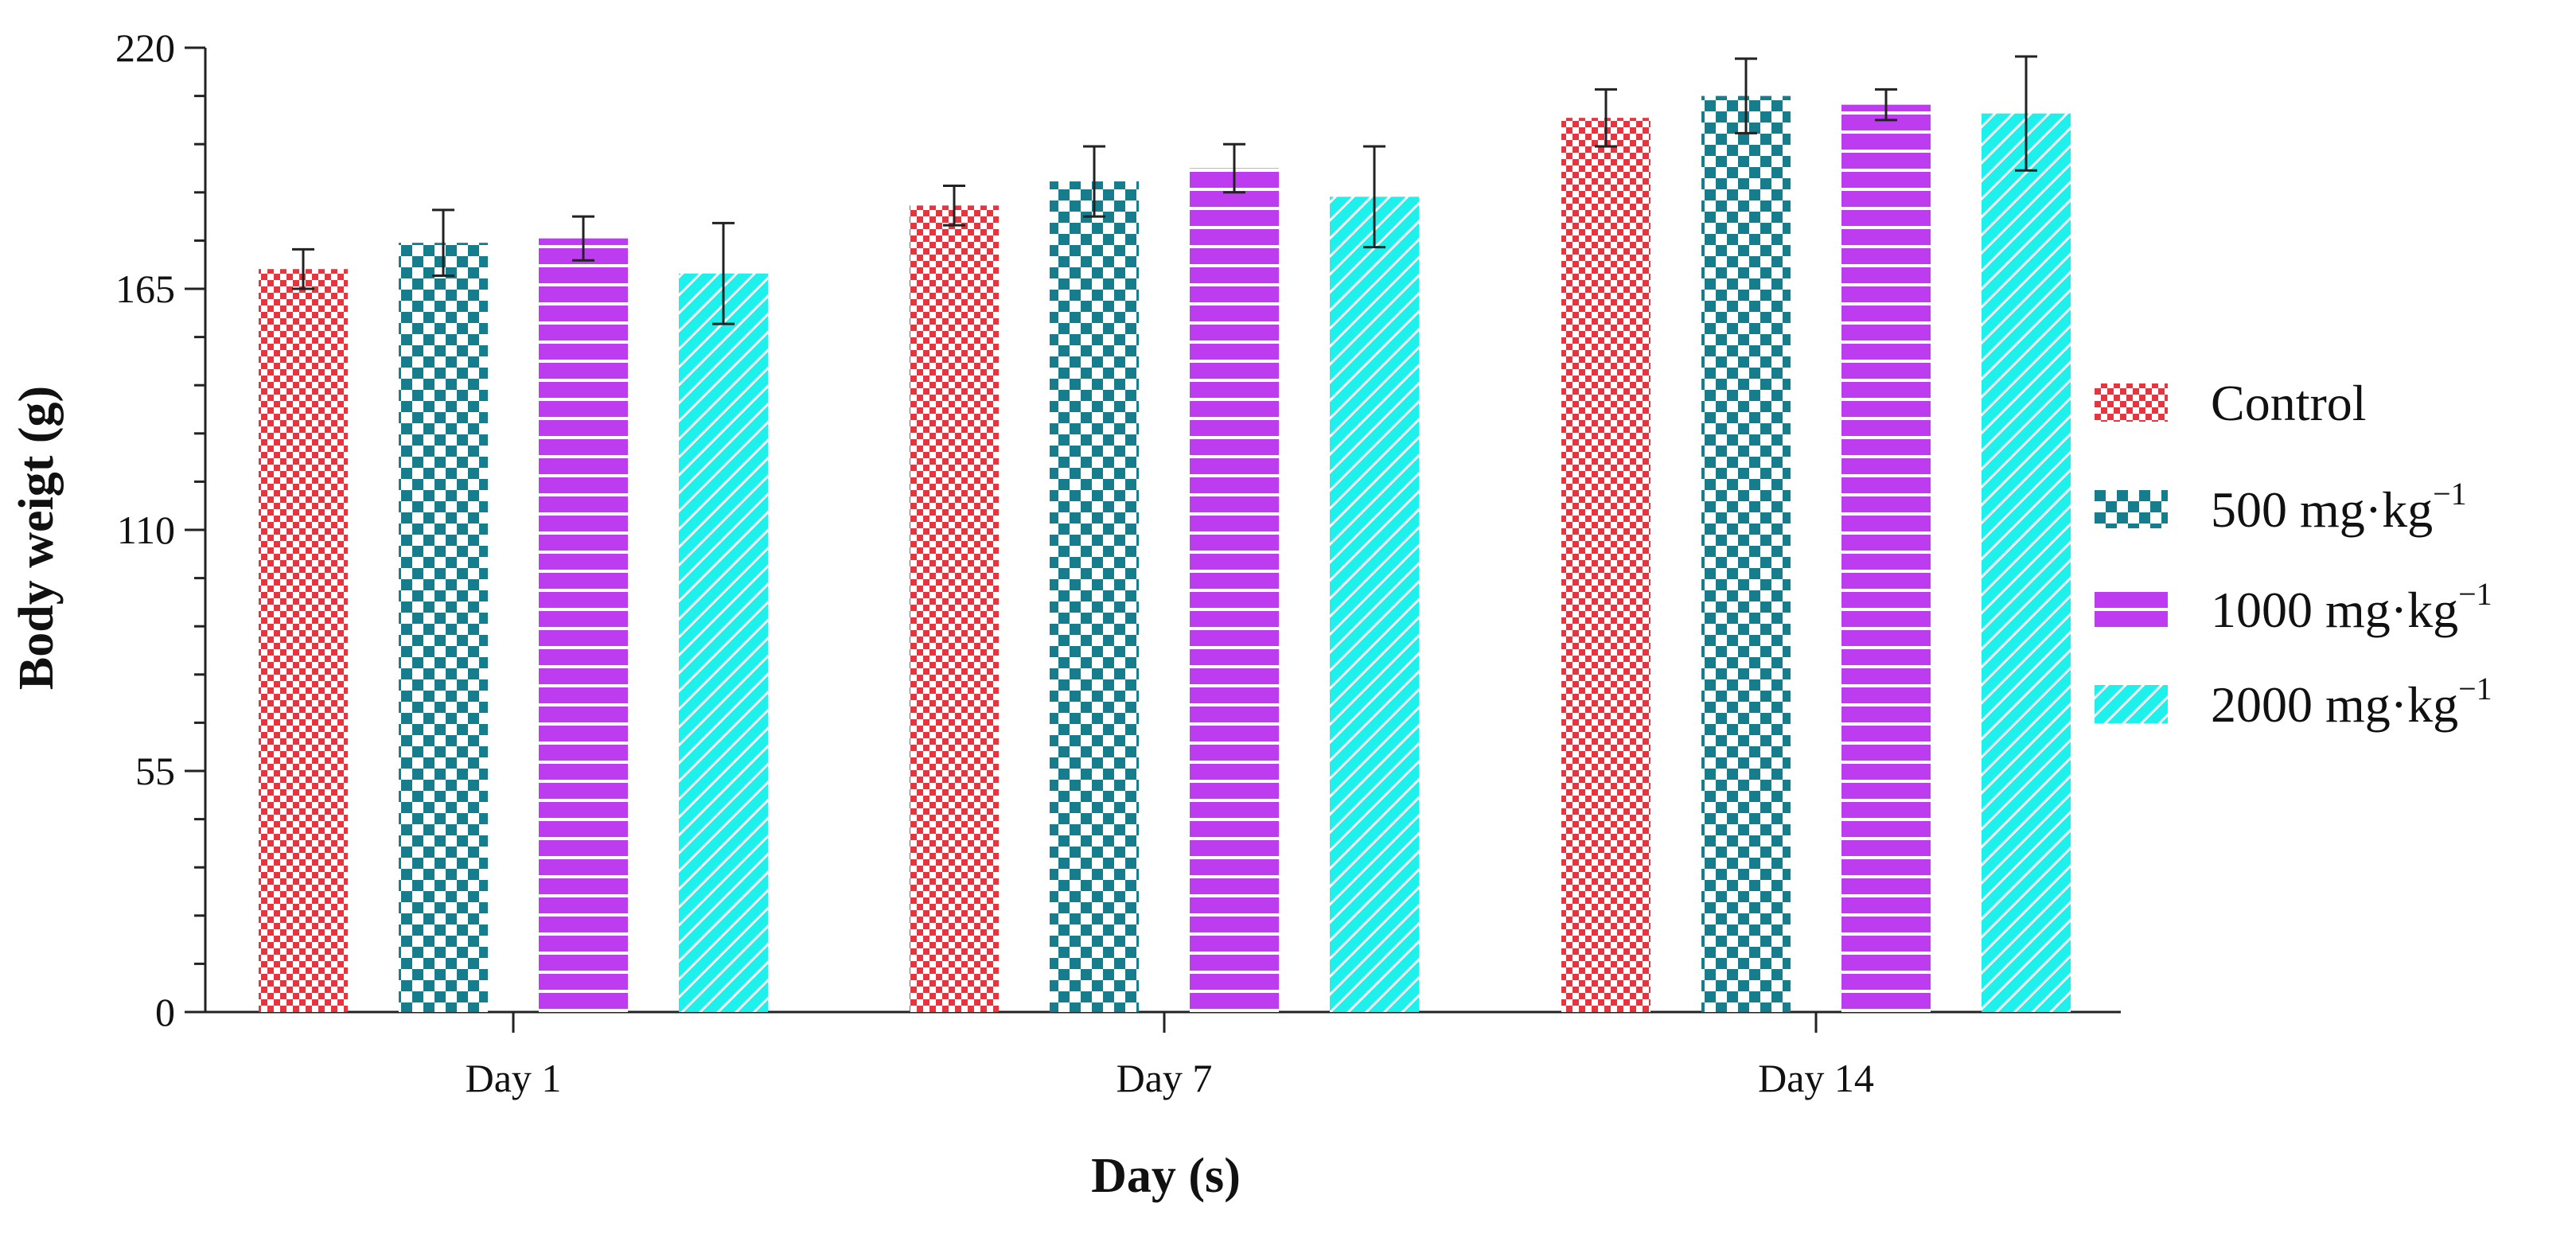 The width and height of the screenshot is (2576, 1234). Describe the element at coordinates (145, 47) in the screenshot. I see `y-tick-label: 220` at that location.